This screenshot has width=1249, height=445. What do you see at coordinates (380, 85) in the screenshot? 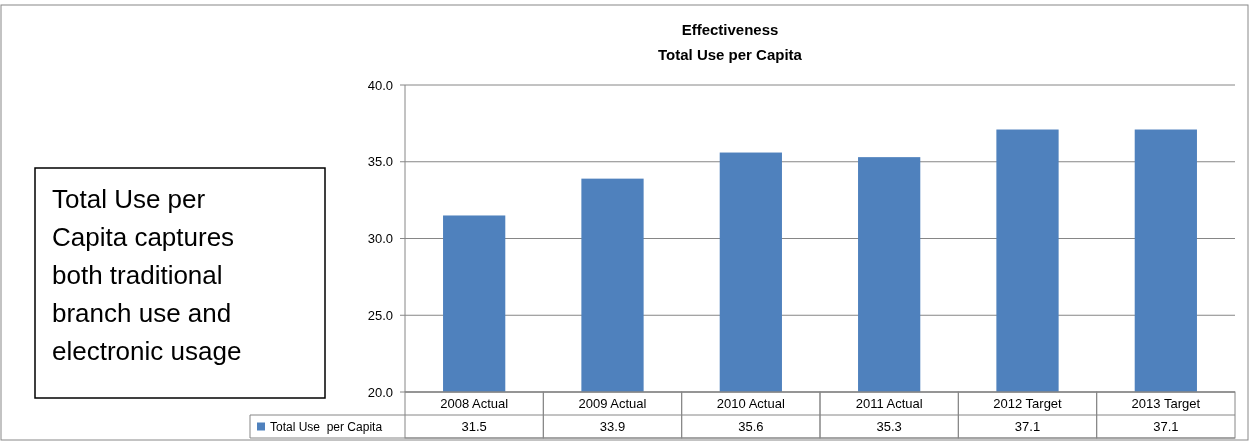
I see `y-tick-label: 40.0` at bounding box center [380, 85].